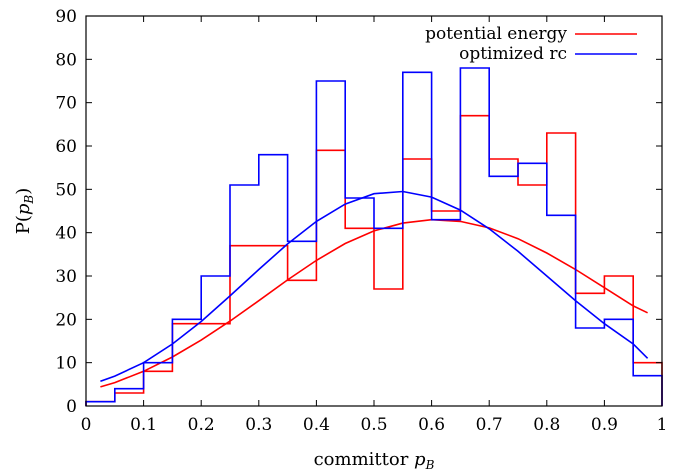  Describe the element at coordinates (71, 407) in the screenshot. I see `y-tick-label: 0` at that location.